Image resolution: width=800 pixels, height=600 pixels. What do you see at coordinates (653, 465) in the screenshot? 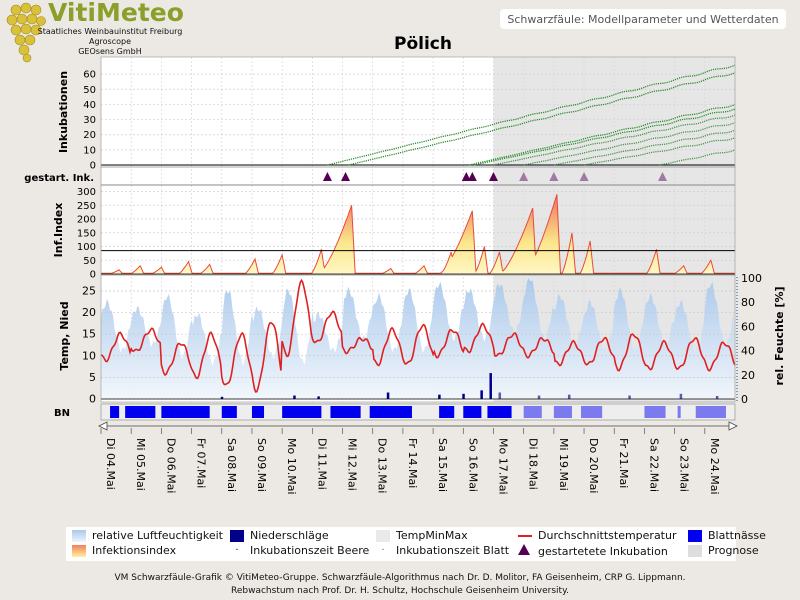
I see `x-date-label: Sa 22.Mai` at bounding box center [653, 465].